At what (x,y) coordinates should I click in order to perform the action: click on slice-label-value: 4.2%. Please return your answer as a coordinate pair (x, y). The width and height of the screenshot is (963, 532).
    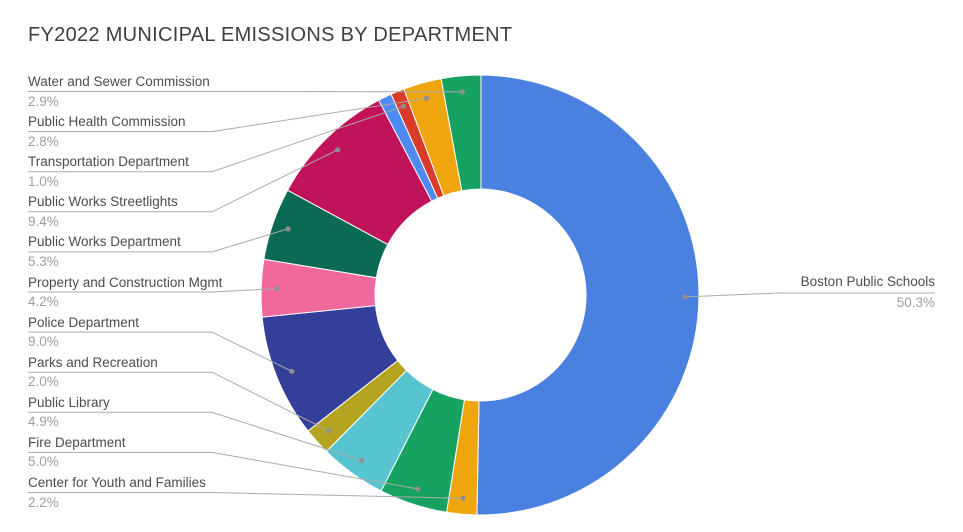
    Looking at the image, I should click on (43, 301).